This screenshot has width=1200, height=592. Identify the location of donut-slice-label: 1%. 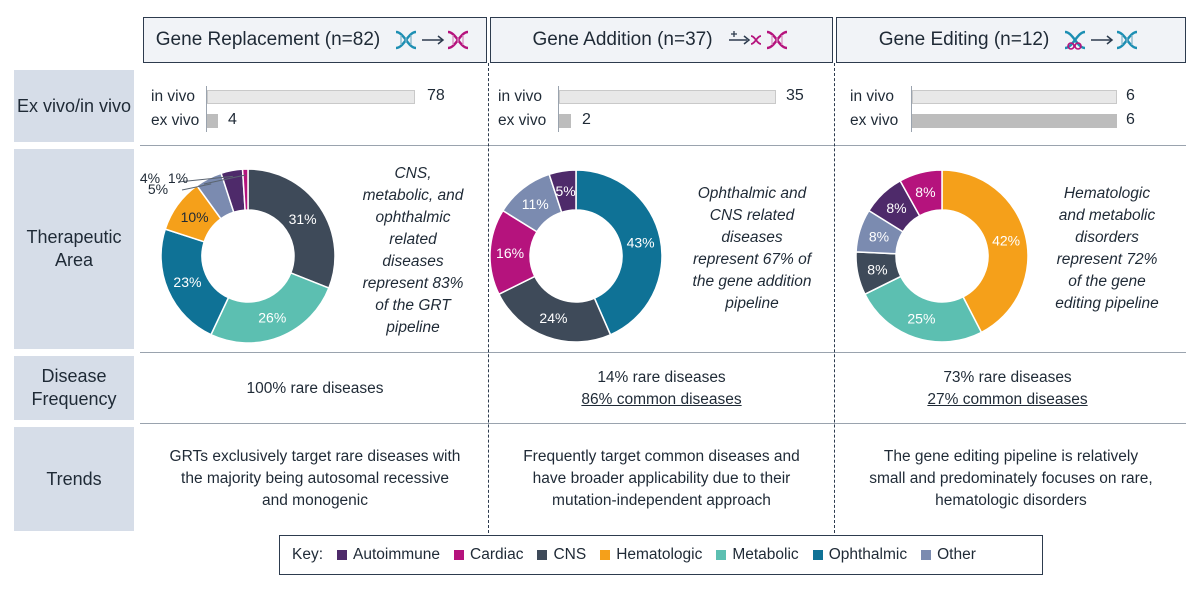
(178, 178).